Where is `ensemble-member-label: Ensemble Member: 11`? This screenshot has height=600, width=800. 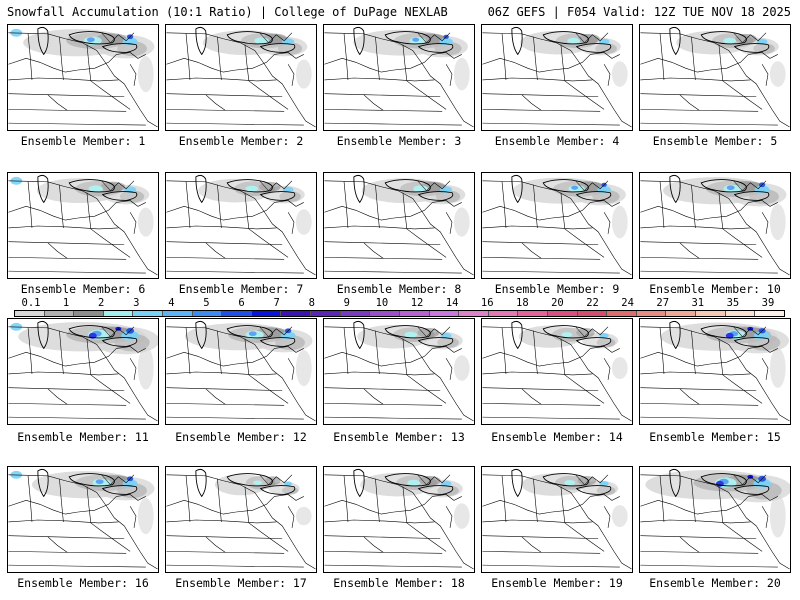 ensemble-member-label: Ensemble Member: 11 is located at coordinates (83, 437).